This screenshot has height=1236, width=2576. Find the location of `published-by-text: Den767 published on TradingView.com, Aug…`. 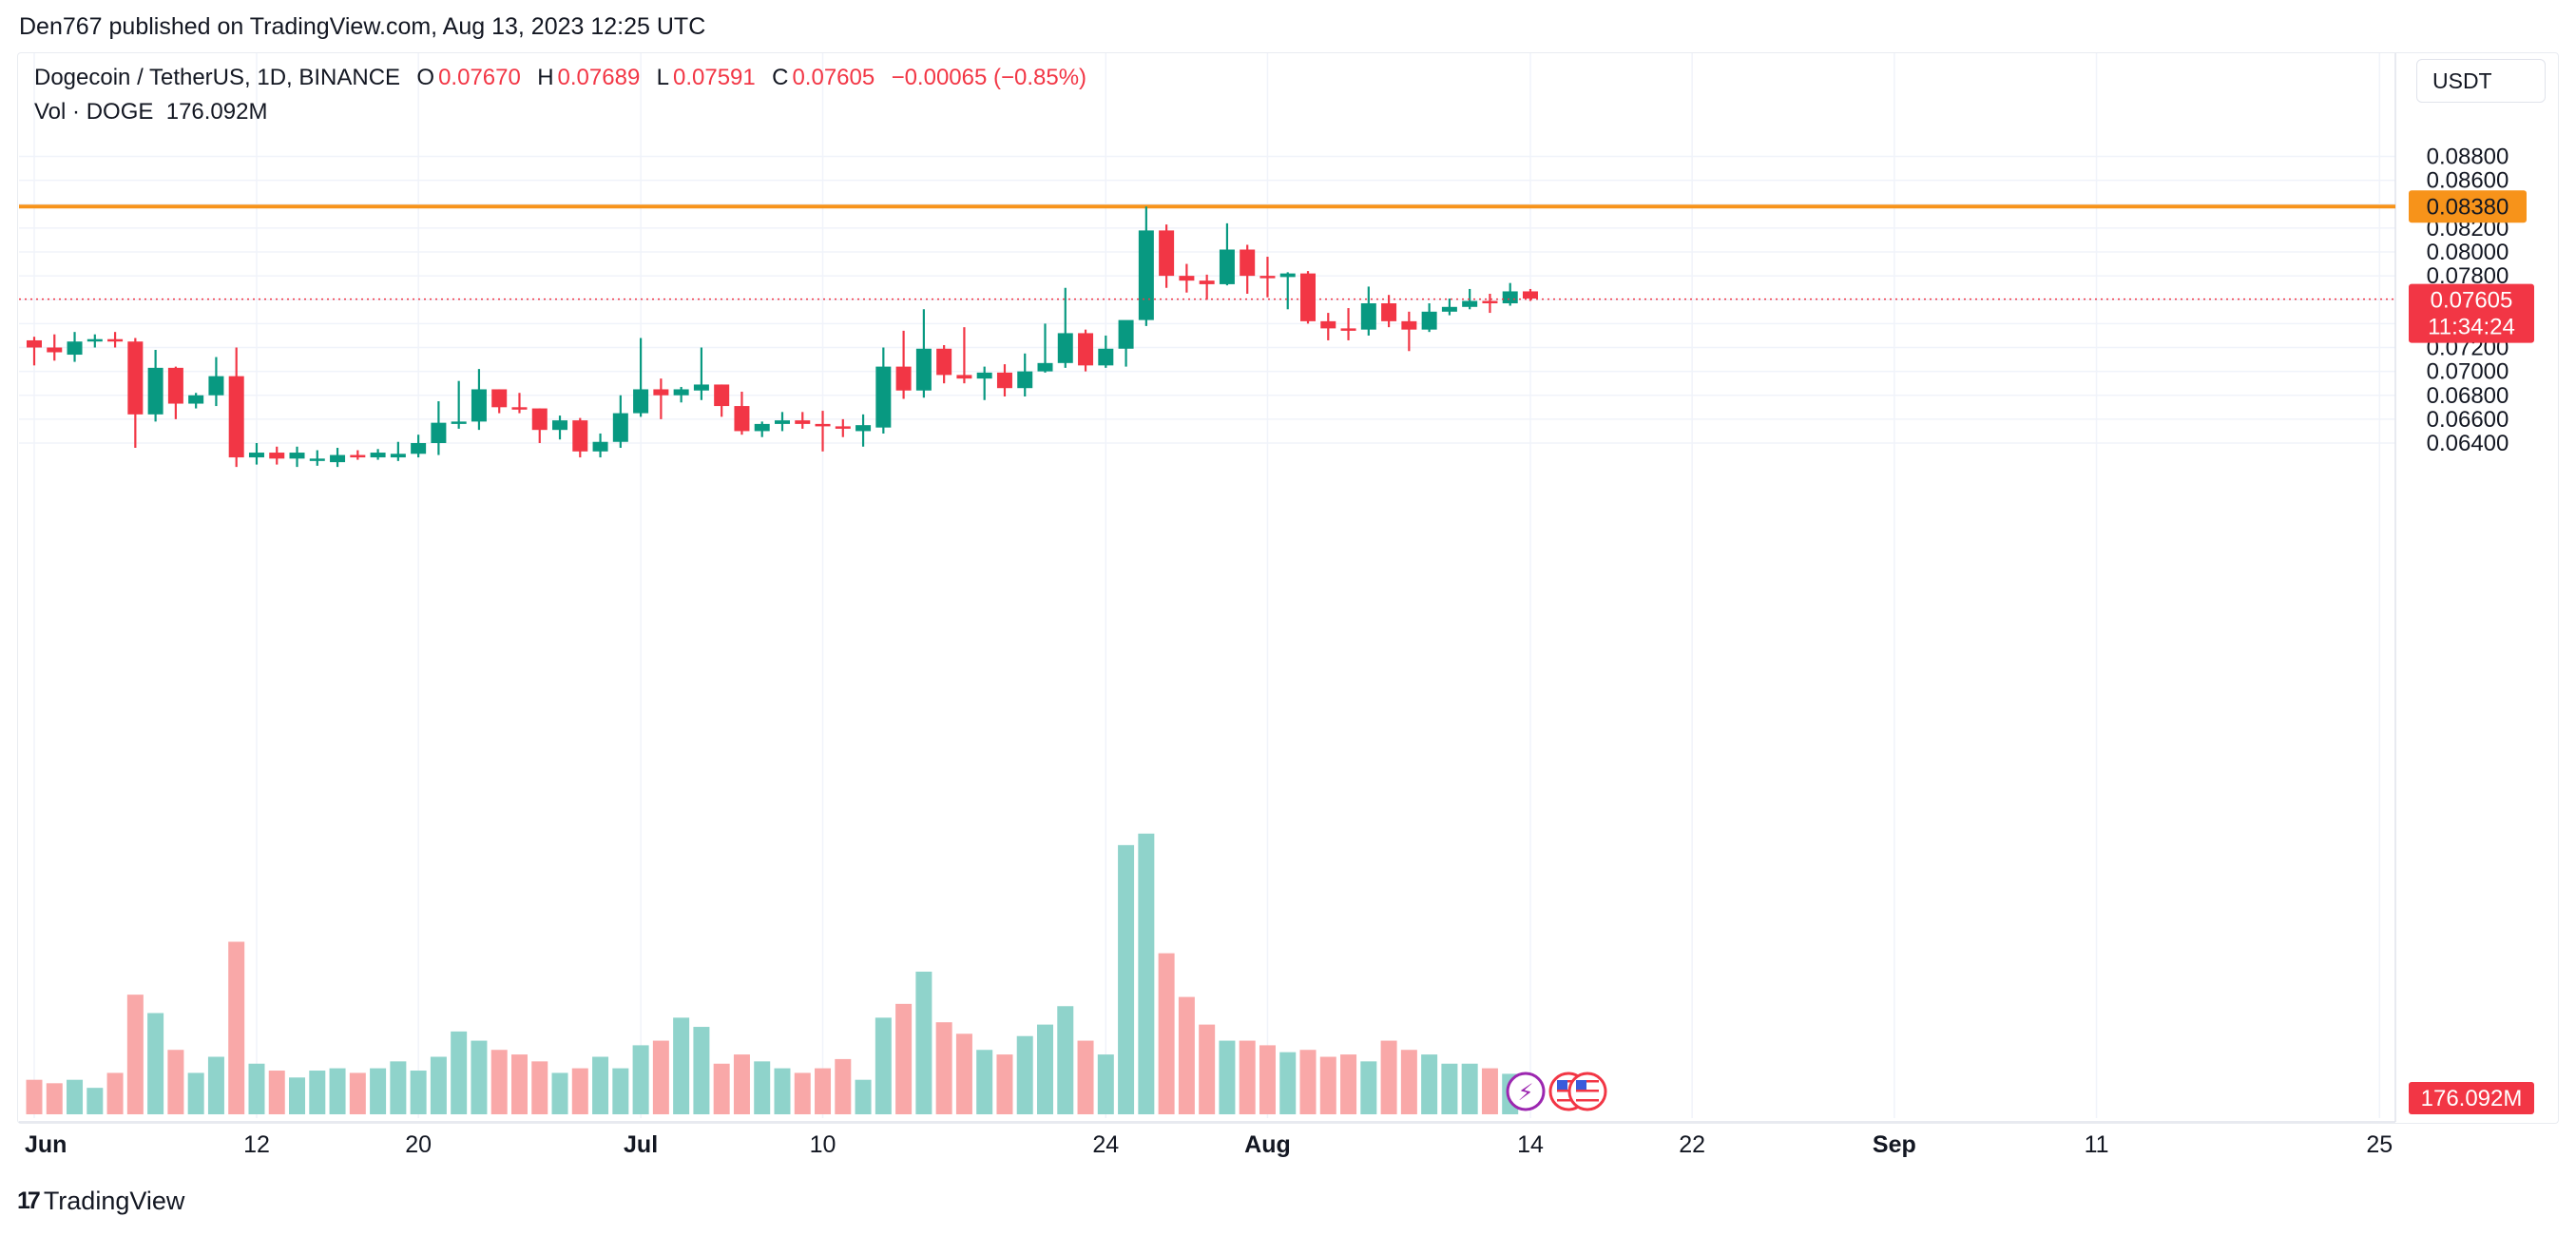

published-by-text: Den767 published on TradingView.com, Aug… is located at coordinates (362, 26).